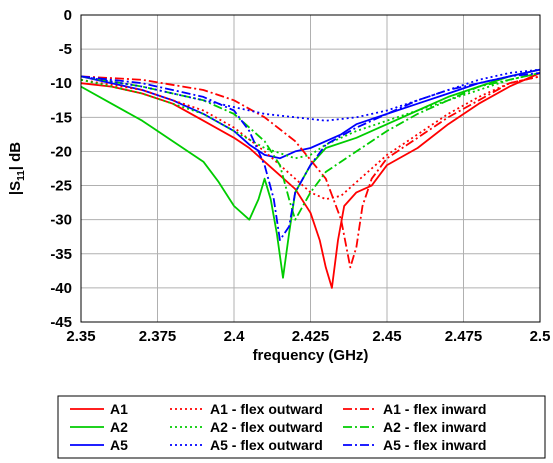 The width and height of the screenshot is (553, 463). I want to click on legend-box, so click(301, 427).